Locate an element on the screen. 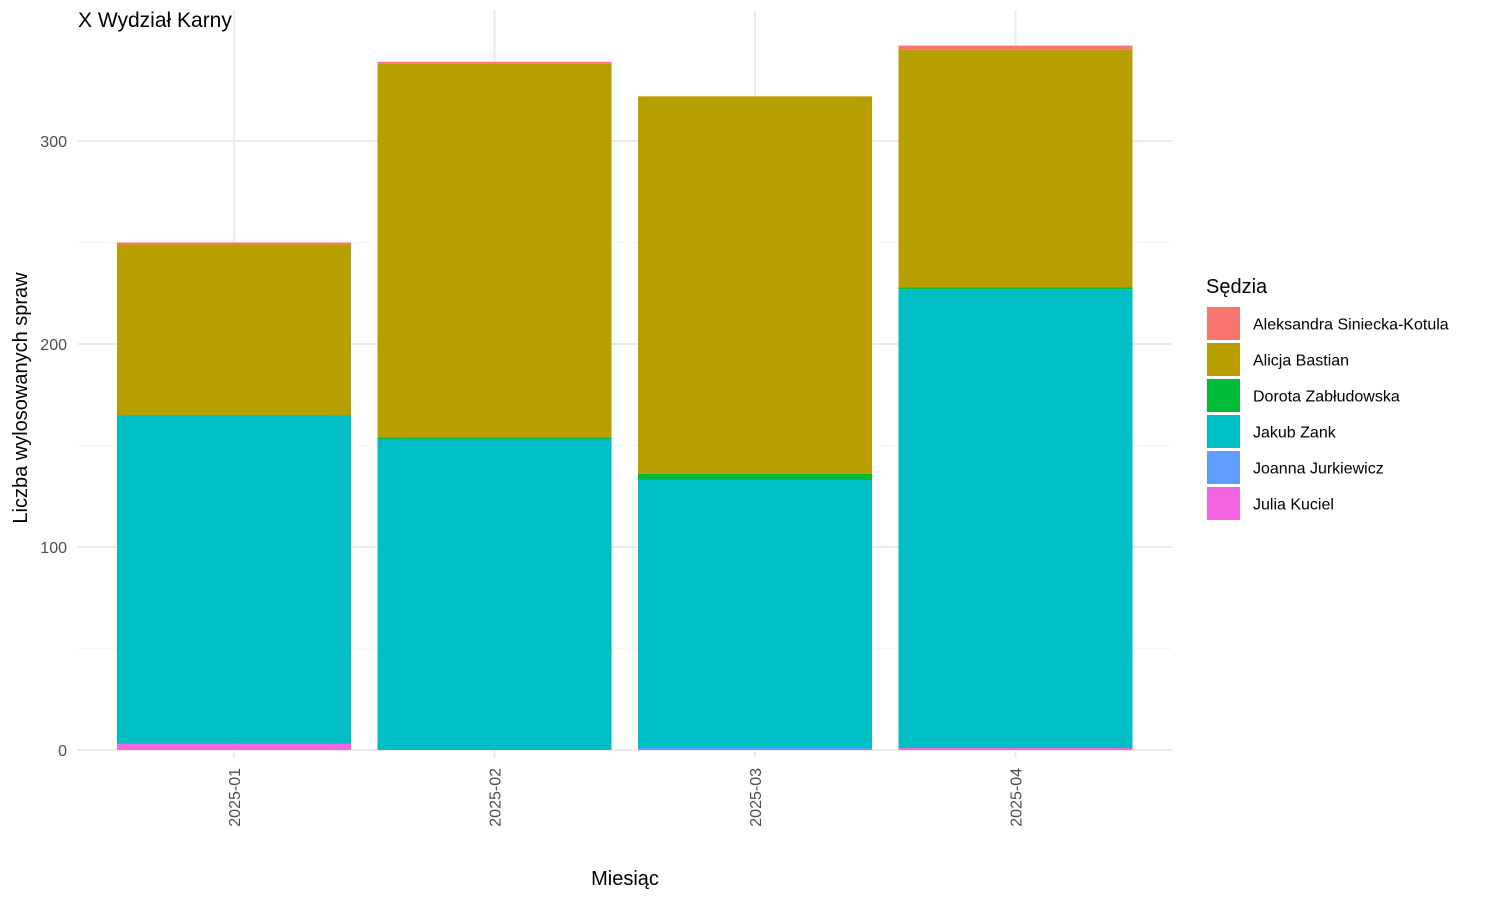 This screenshot has width=1500, height=900. legend-label: Aleksandra Siniecka-Kotula is located at coordinates (1351, 325).